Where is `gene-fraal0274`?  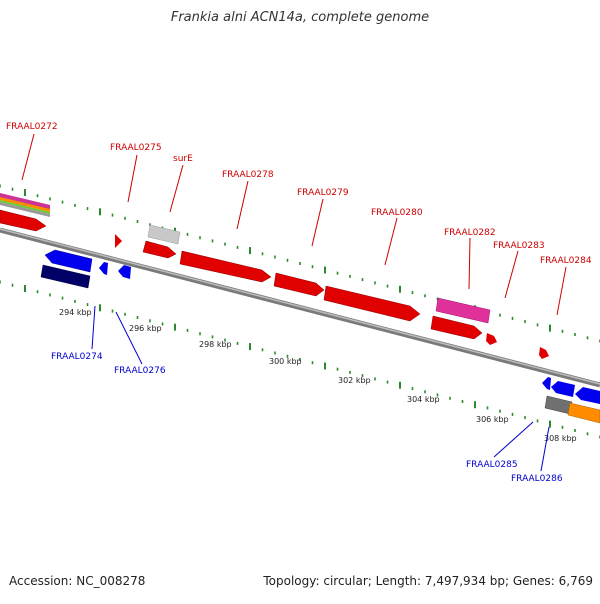
gene-fraal0274 is located at coordinates (68, 261).